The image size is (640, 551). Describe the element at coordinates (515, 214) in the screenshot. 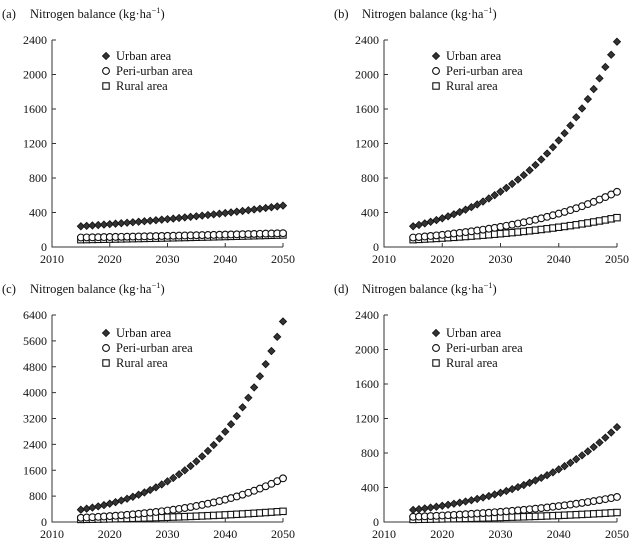

I see `series-circle` at that location.